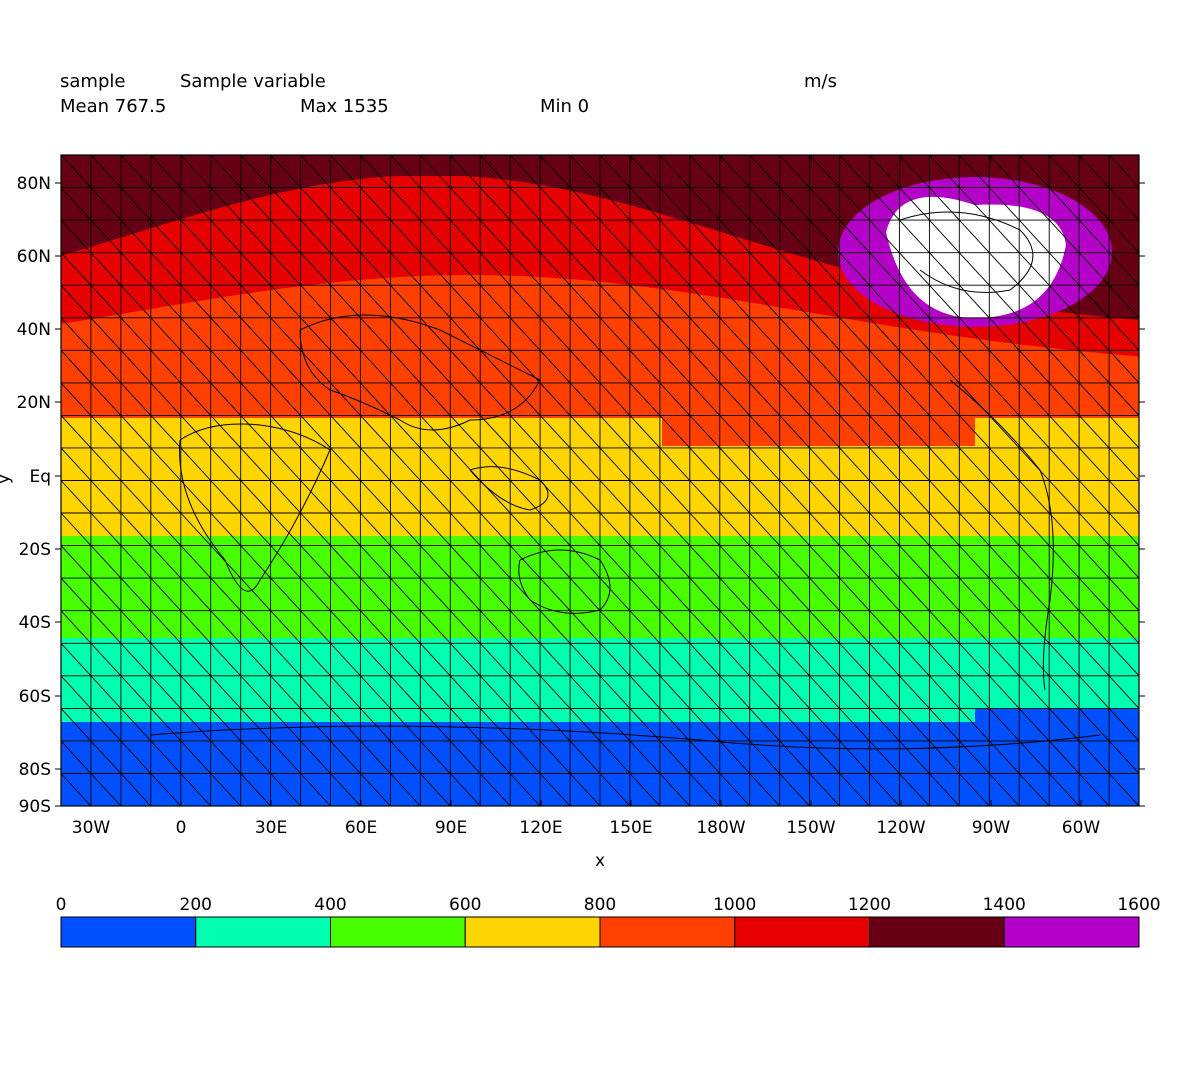  Describe the element at coordinates (451, 828) in the screenshot. I see `x-tick-label: 90E` at that location.